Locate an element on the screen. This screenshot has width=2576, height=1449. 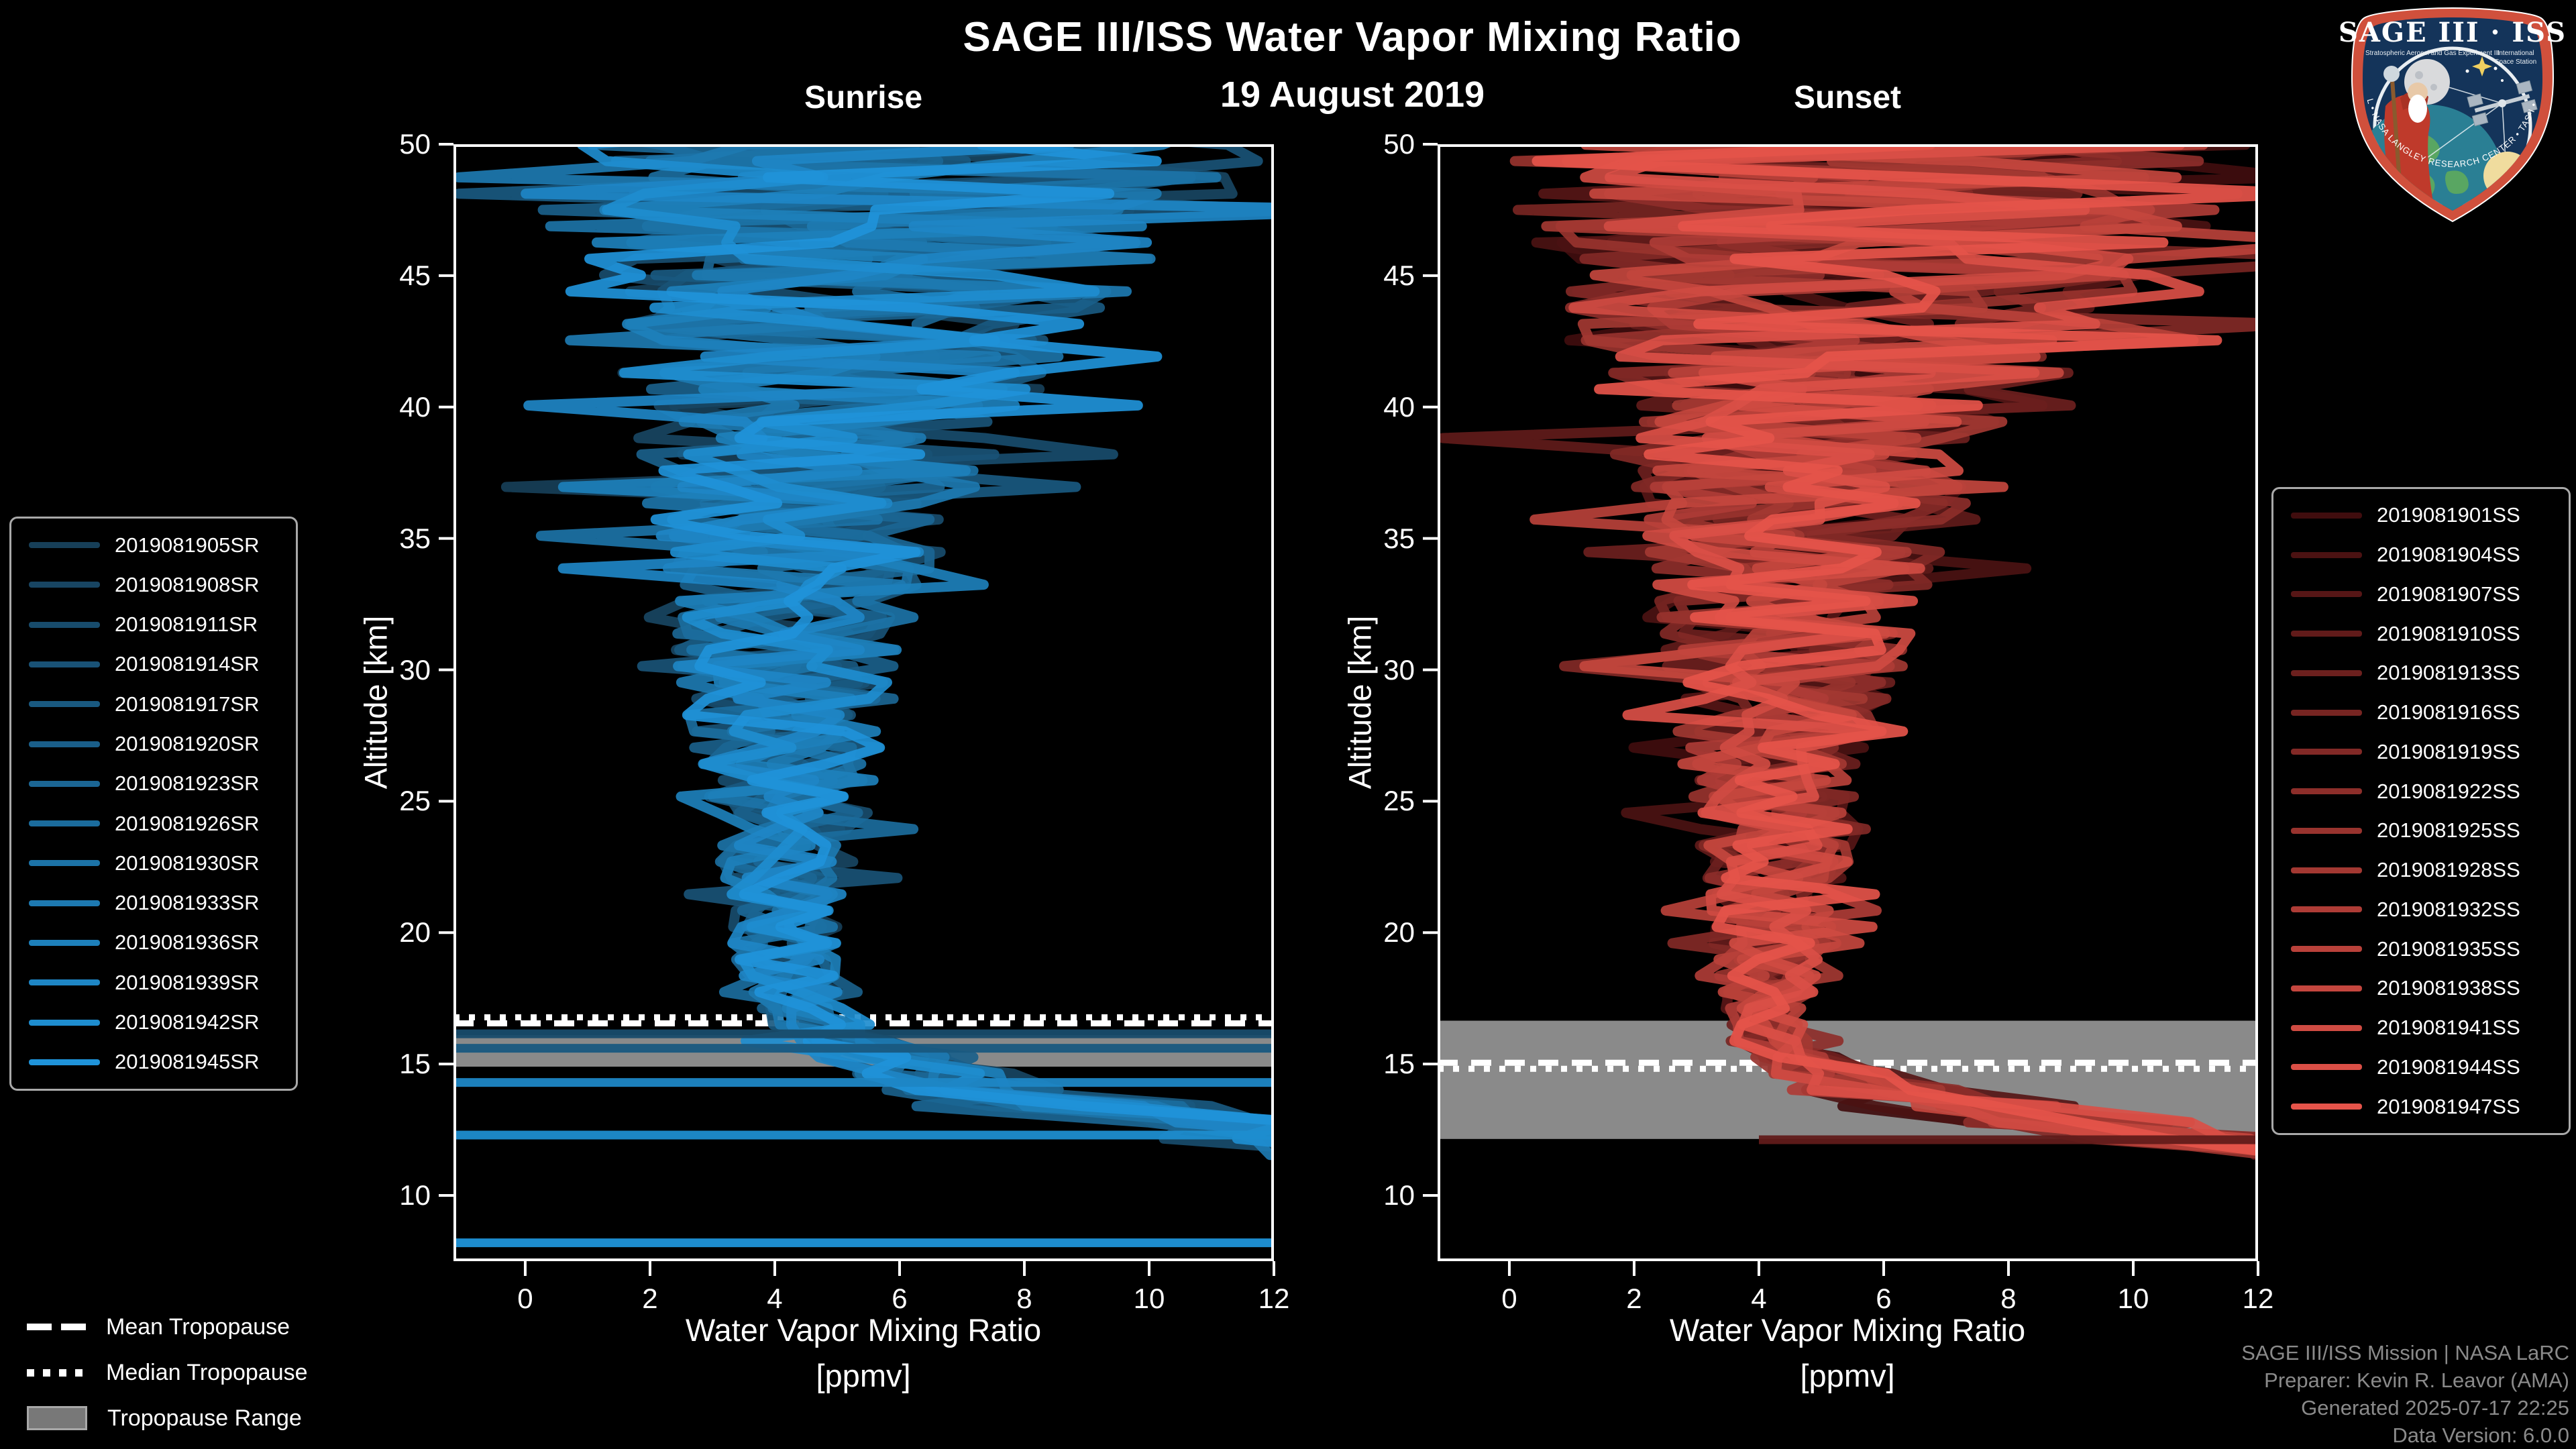
legend-item-2019081936SR: 2019081936SR is located at coordinates (153, 942).